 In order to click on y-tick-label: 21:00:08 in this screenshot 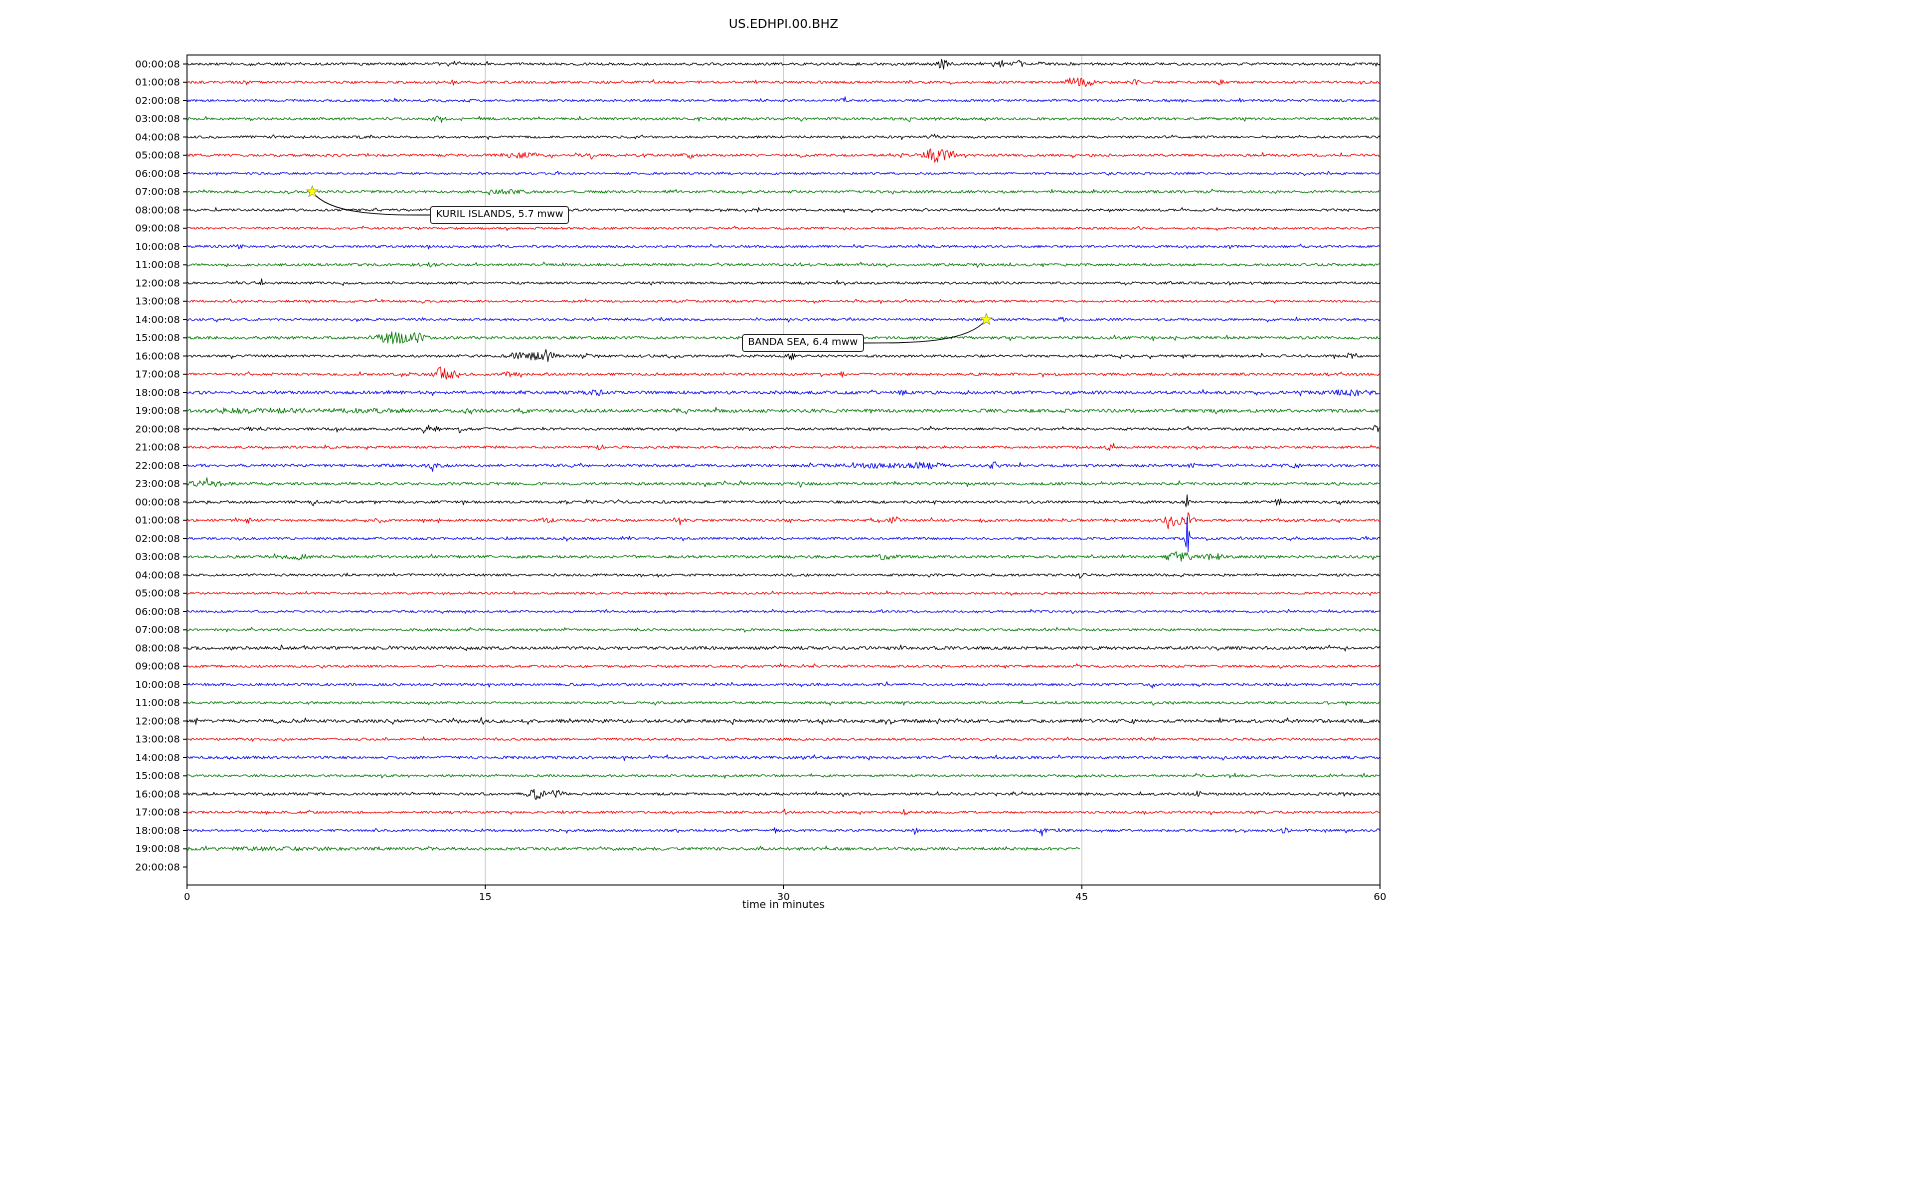, I will do `click(157, 448)`.